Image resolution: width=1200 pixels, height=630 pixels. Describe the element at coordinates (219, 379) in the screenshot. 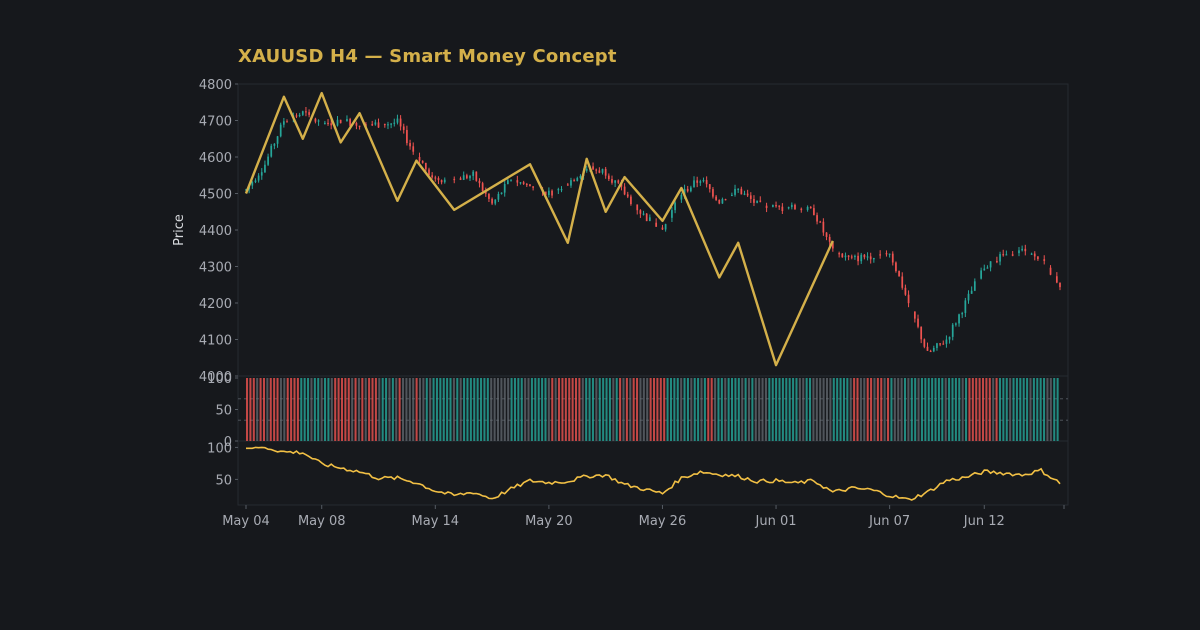

I see `probability-y-tick-label: 100` at that location.